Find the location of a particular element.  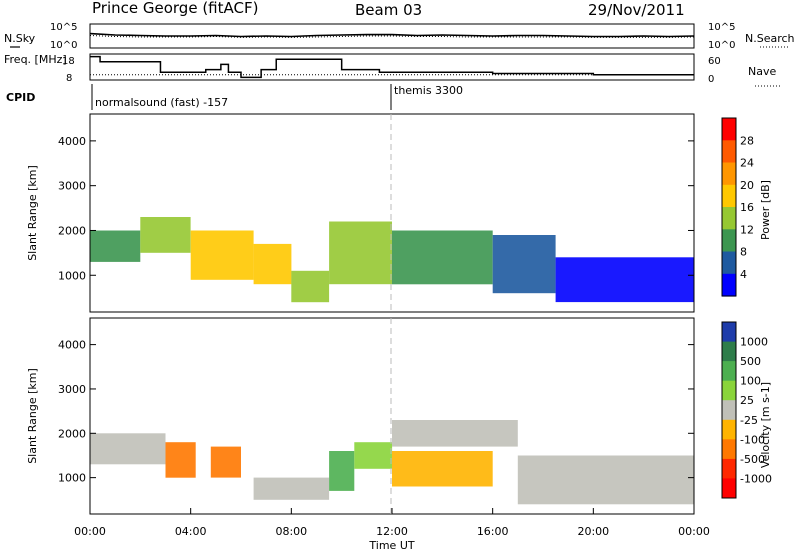

colorbar-tick-label: -25 is located at coordinates (749, 420).